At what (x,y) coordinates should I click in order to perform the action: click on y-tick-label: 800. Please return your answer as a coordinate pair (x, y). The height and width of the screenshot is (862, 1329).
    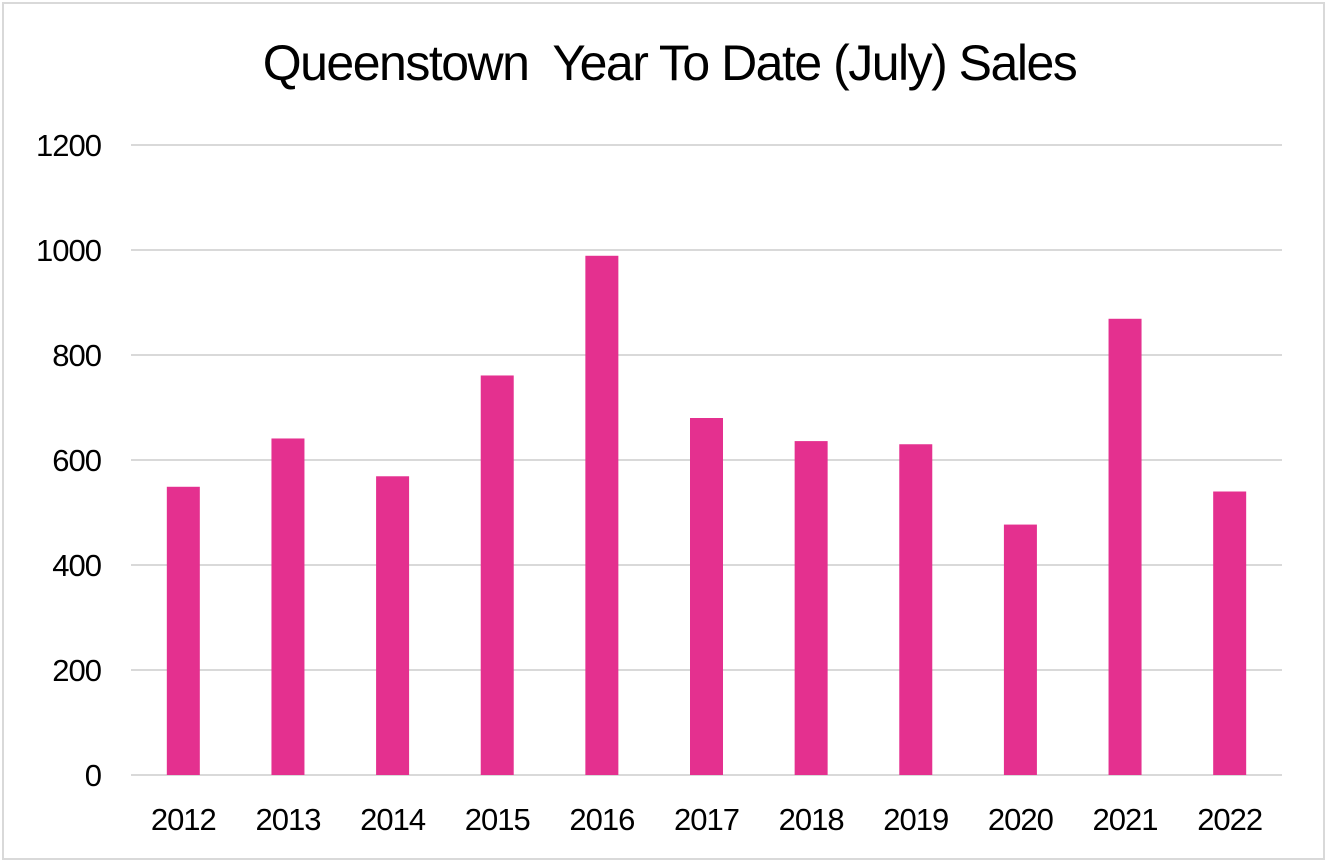
    Looking at the image, I should click on (76, 355).